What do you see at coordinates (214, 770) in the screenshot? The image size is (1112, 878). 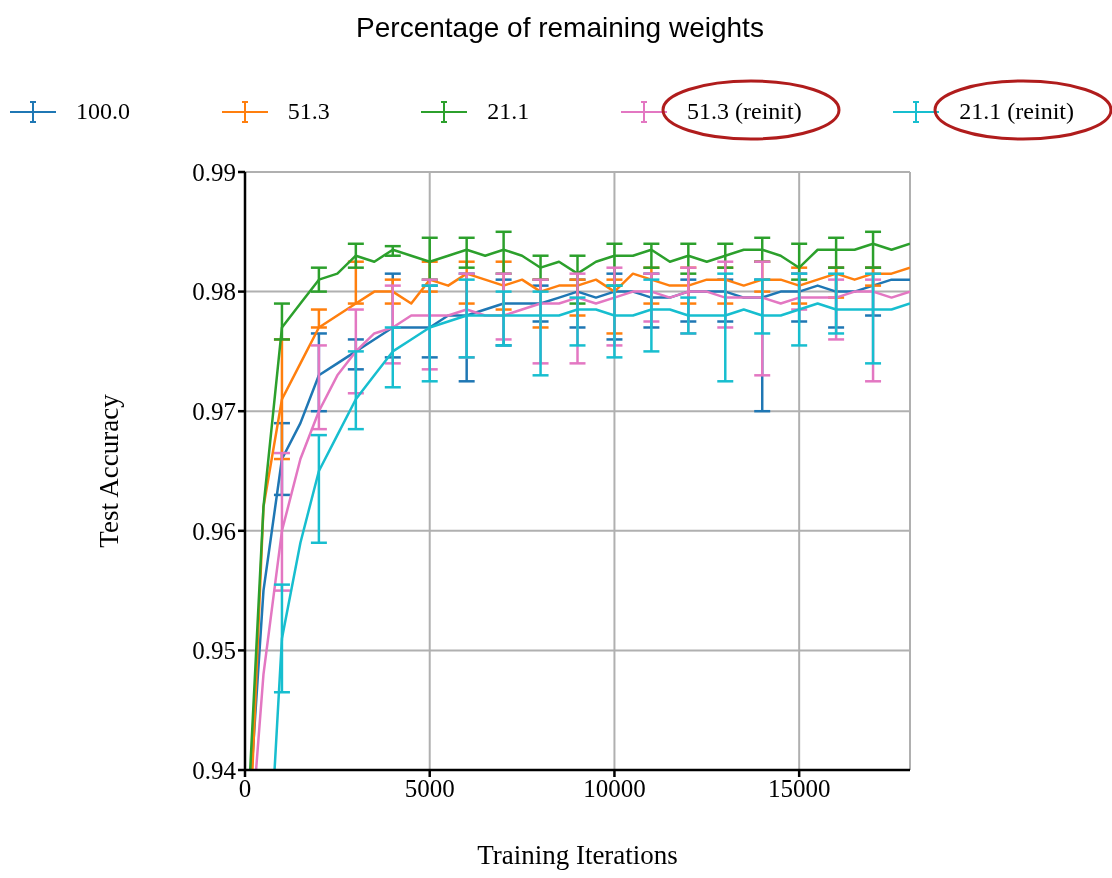 I see `y-tick-label: 0.94` at bounding box center [214, 770].